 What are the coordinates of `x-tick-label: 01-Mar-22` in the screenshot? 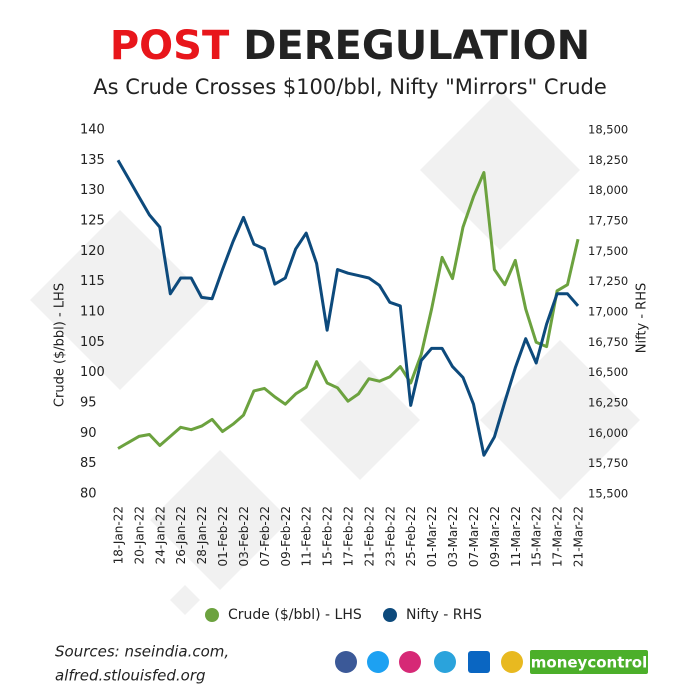 It's located at (432, 536).